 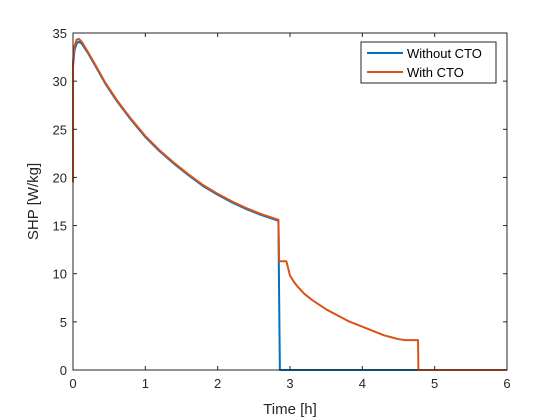 I want to click on x-tick-label: 1, so click(x=145, y=383).